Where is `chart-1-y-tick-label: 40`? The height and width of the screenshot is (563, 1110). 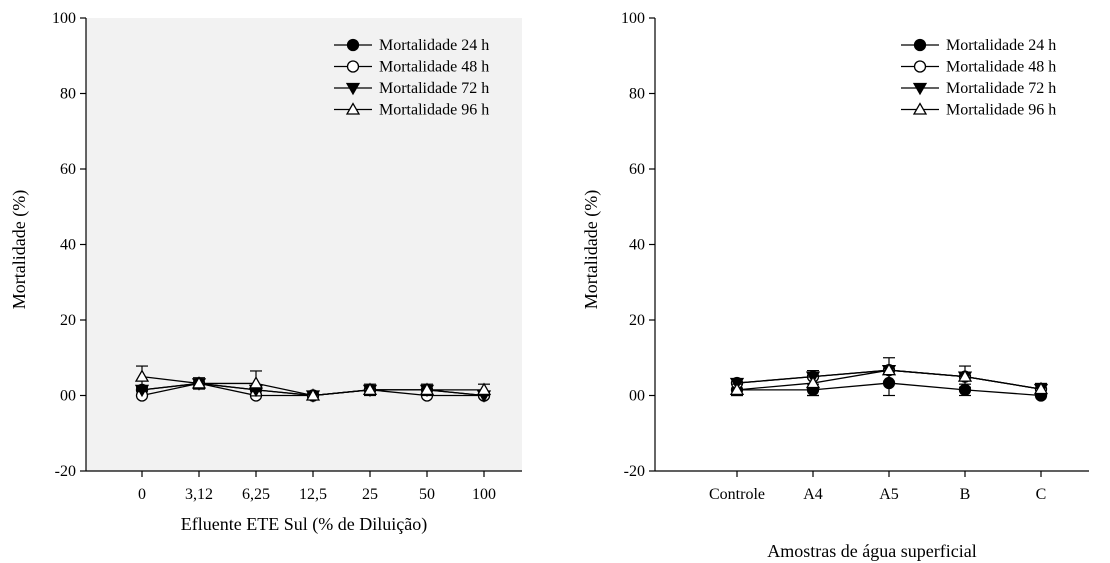
chart-1-y-tick-label: 40 is located at coordinates (68, 245).